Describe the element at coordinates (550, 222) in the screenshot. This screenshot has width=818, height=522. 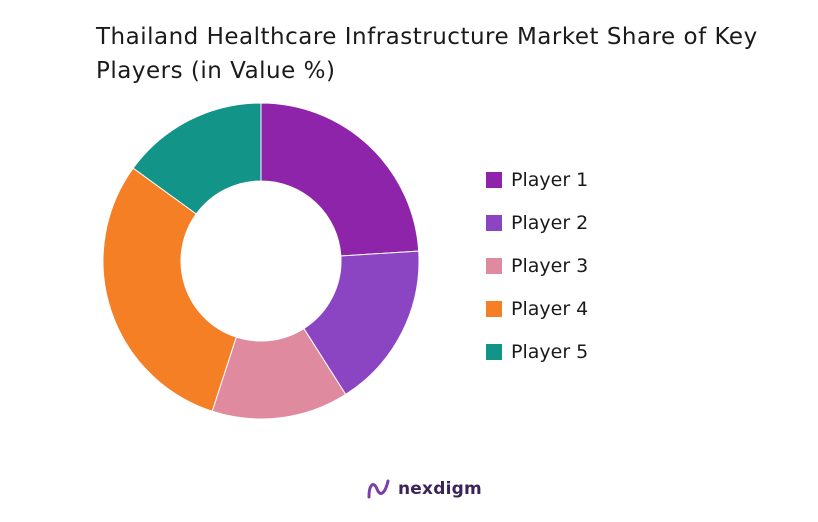
I see `legend-label: Player 2` at that location.